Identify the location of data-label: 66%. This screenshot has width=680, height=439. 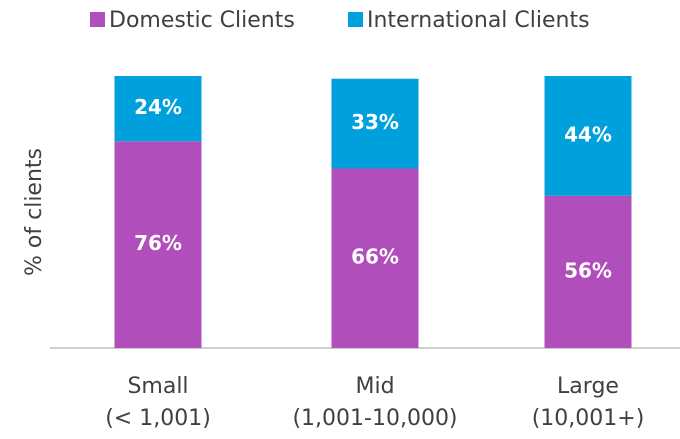
(375, 257).